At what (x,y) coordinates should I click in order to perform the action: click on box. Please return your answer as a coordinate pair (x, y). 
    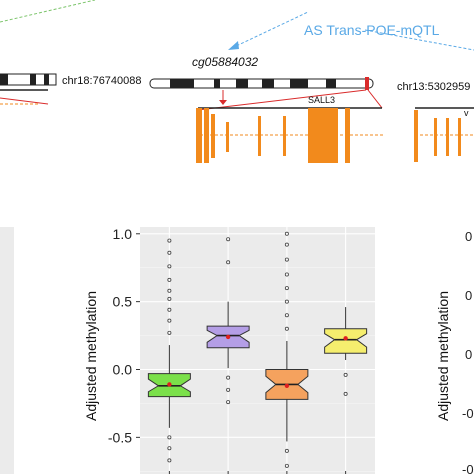
    Looking at the image, I should click on (346, 341).